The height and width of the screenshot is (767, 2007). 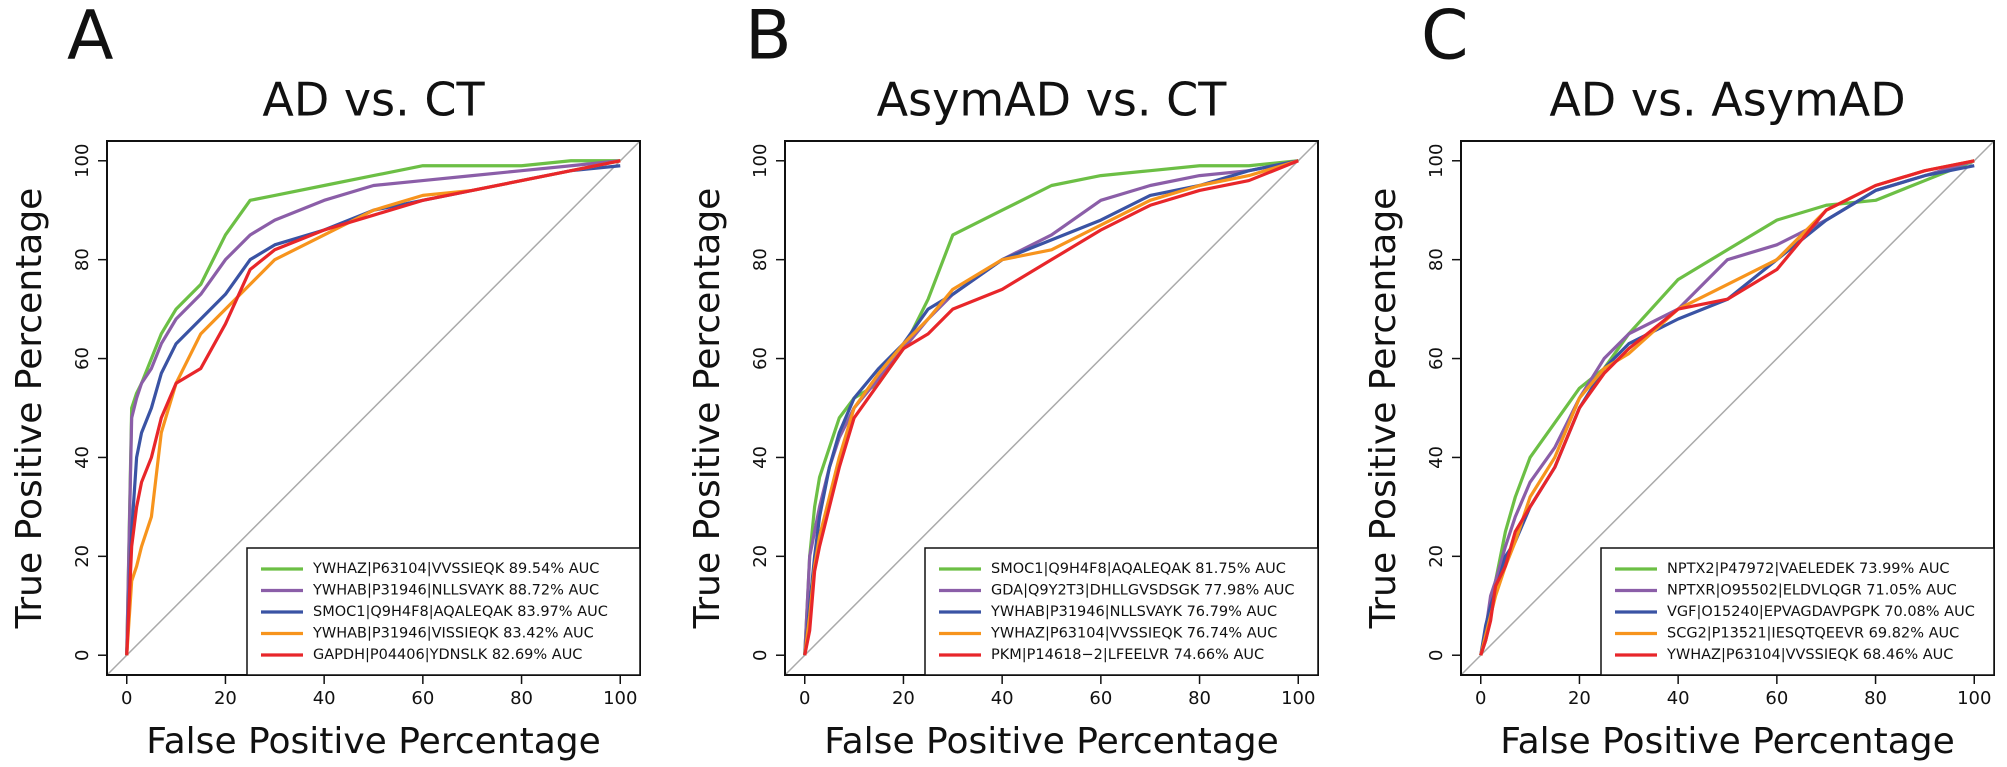 What do you see at coordinates (1127, 655) in the screenshot?
I see `legend-label: PKM|P14618−2|LFEELVR 74.66% AUC` at bounding box center [1127, 655].